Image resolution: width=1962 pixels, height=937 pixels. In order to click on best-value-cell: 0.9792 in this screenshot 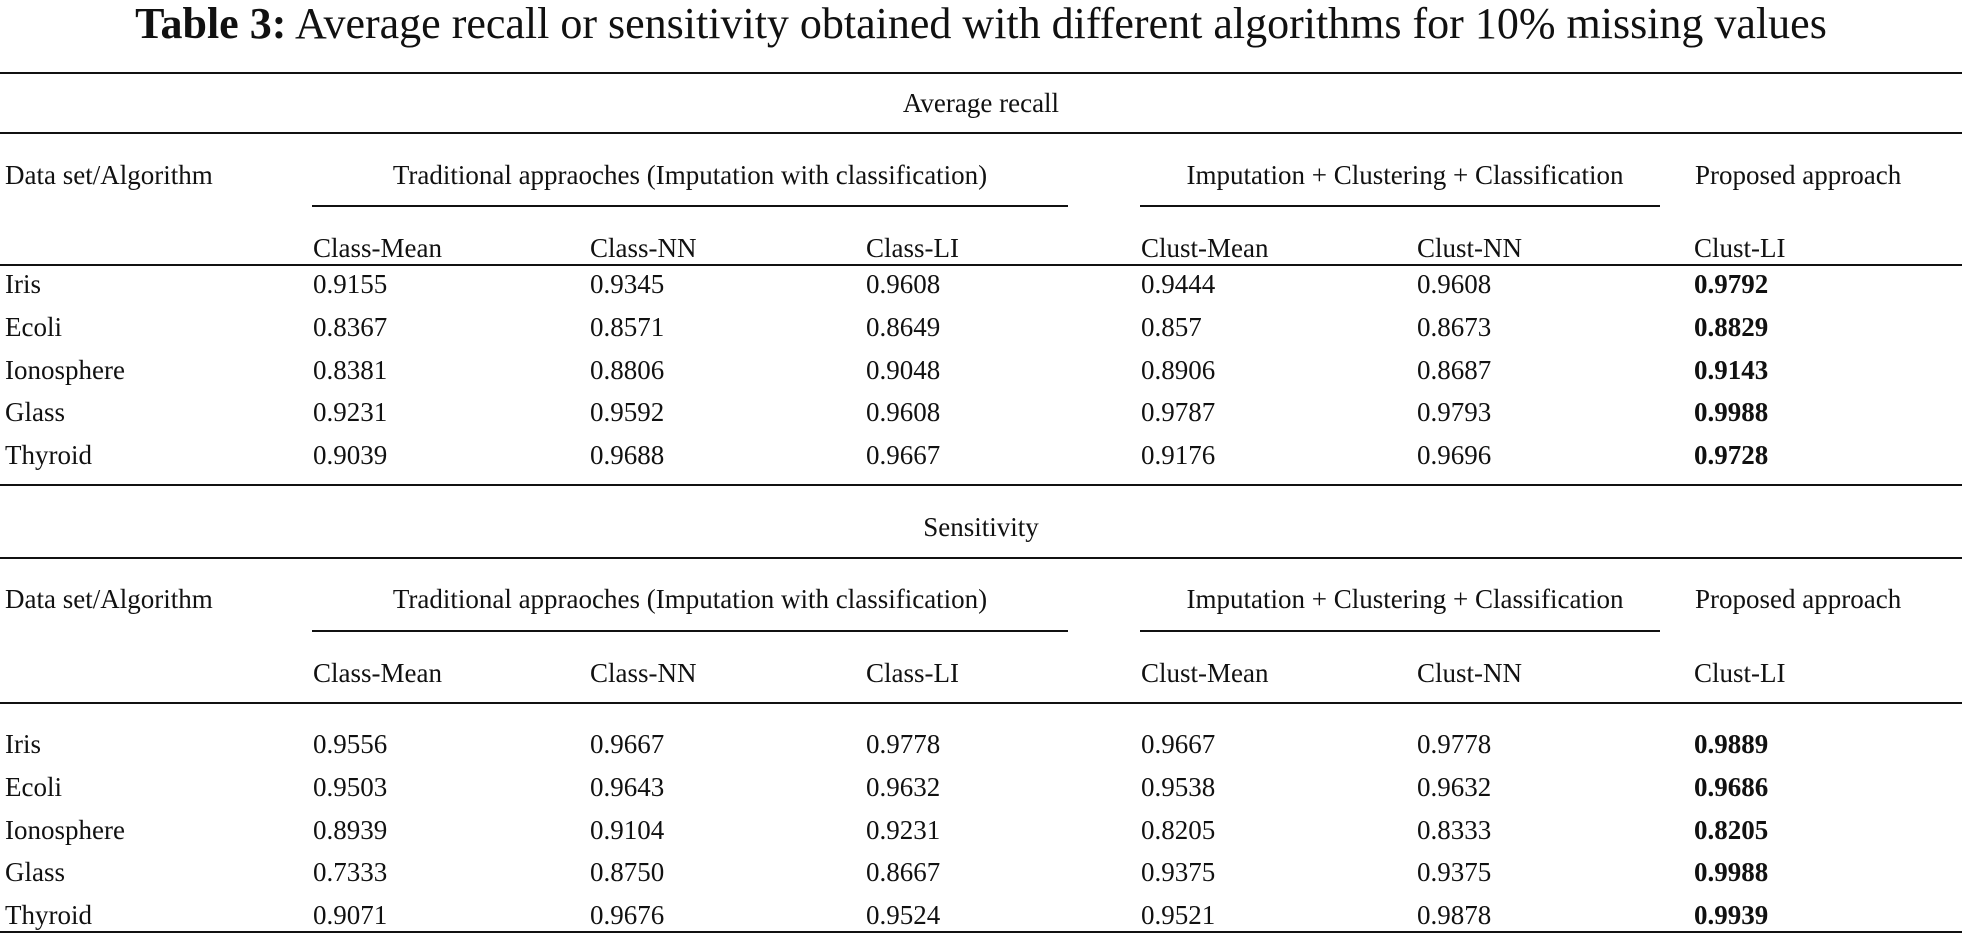, I will do `click(1731, 284)`.